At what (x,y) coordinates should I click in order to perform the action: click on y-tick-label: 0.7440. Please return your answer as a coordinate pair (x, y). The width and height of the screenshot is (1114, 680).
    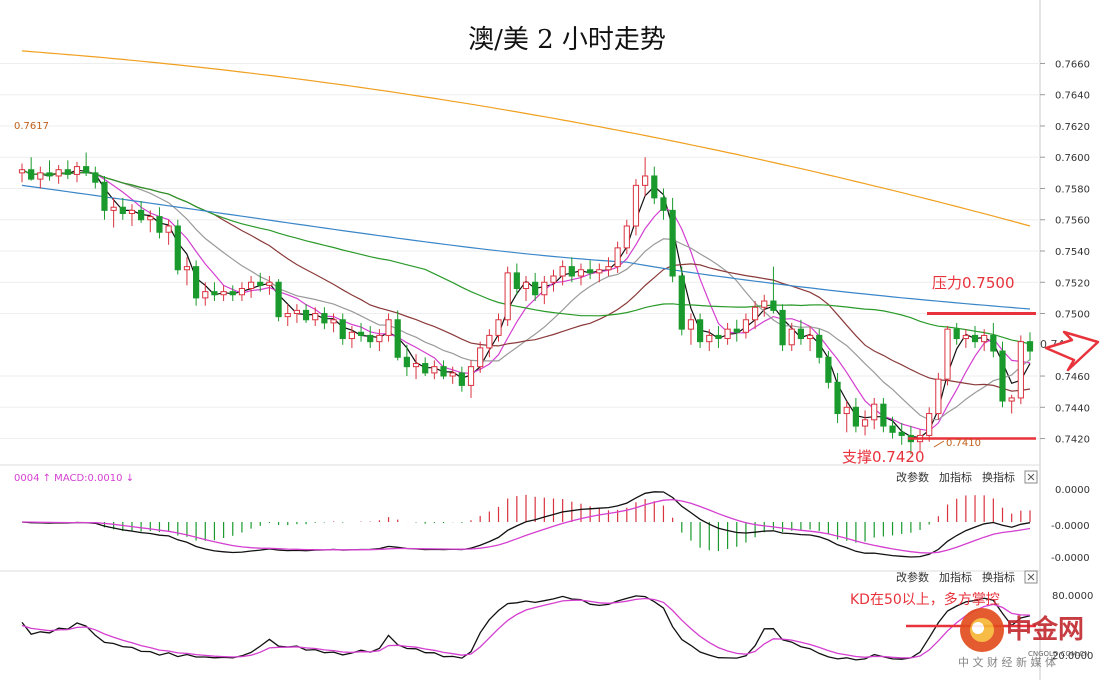
    Looking at the image, I should click on (1072, 408).